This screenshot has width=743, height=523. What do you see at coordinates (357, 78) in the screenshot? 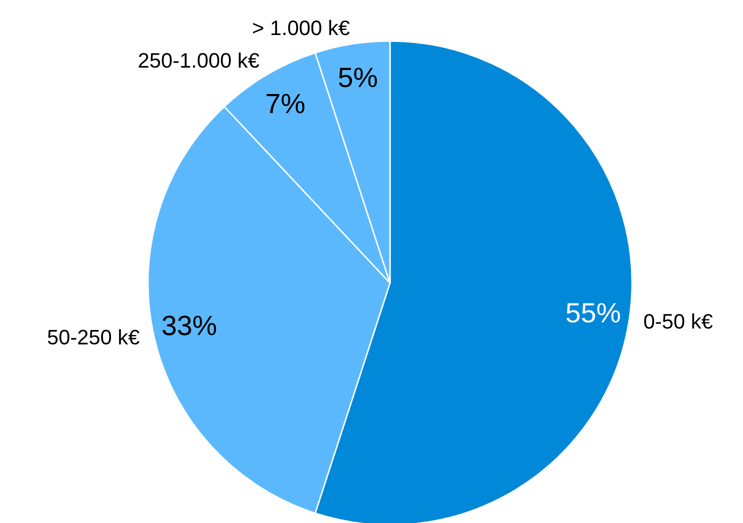
I see `data-label: 5%` at bounding box center [357, 78].